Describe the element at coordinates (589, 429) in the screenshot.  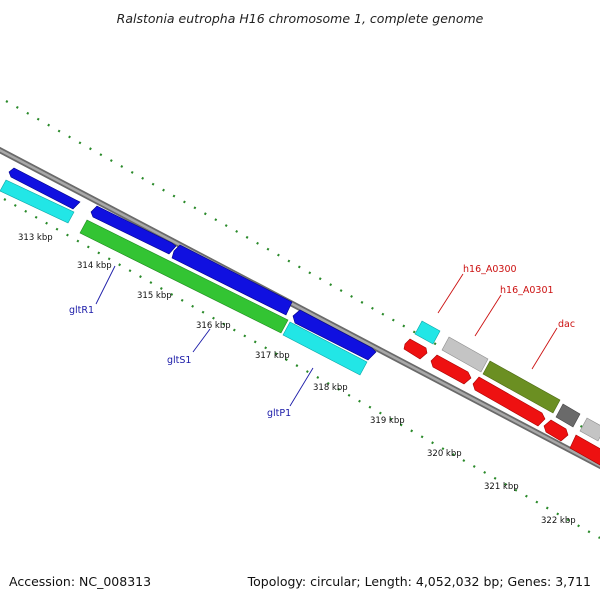
I see `gene-feature-light-gray-partial` at that location.